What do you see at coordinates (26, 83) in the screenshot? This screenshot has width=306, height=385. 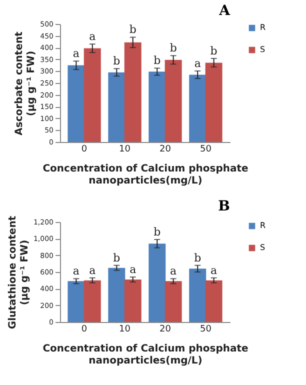 I see `y-axis-title: Ascorbate content (µg g⁻¹ FW)` at bounding box center [26, 83].